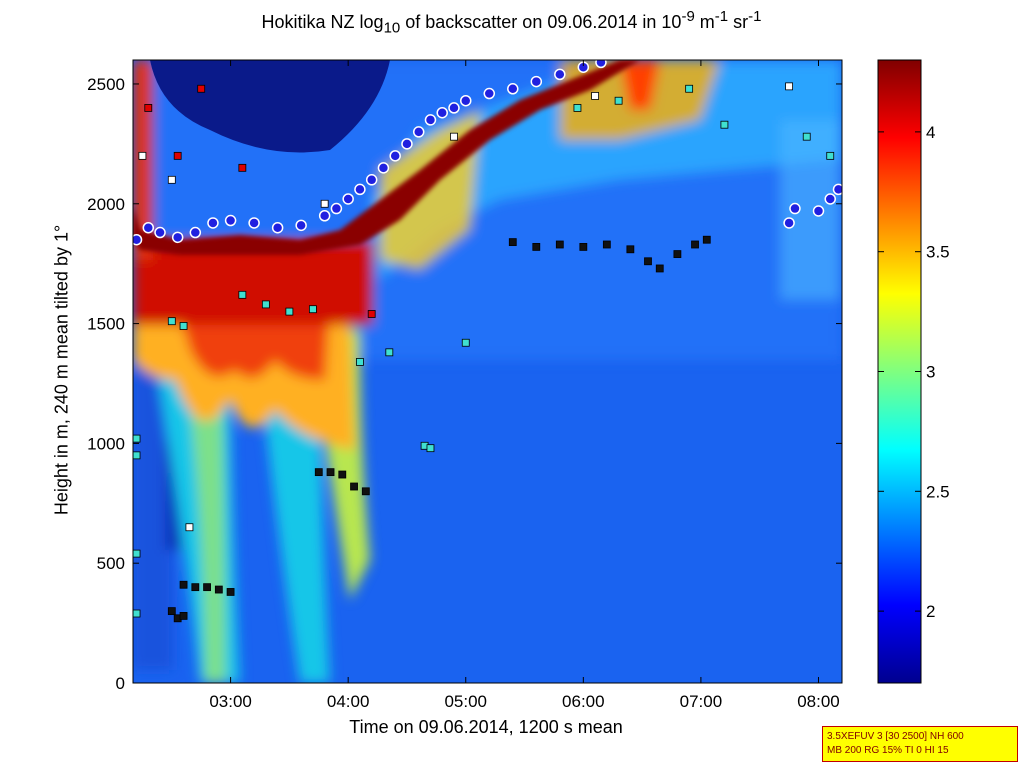  What do you see at coordinates (704, 22) in the screenshot?
I see `title-unit-m: m` at bounding box center [704, 22].